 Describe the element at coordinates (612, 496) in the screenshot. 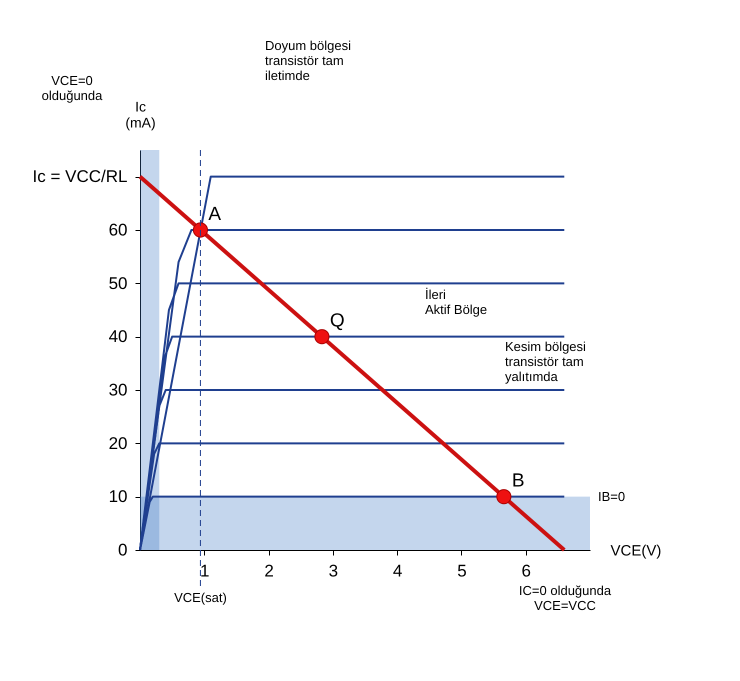

I see `text: IB=0` at that location.